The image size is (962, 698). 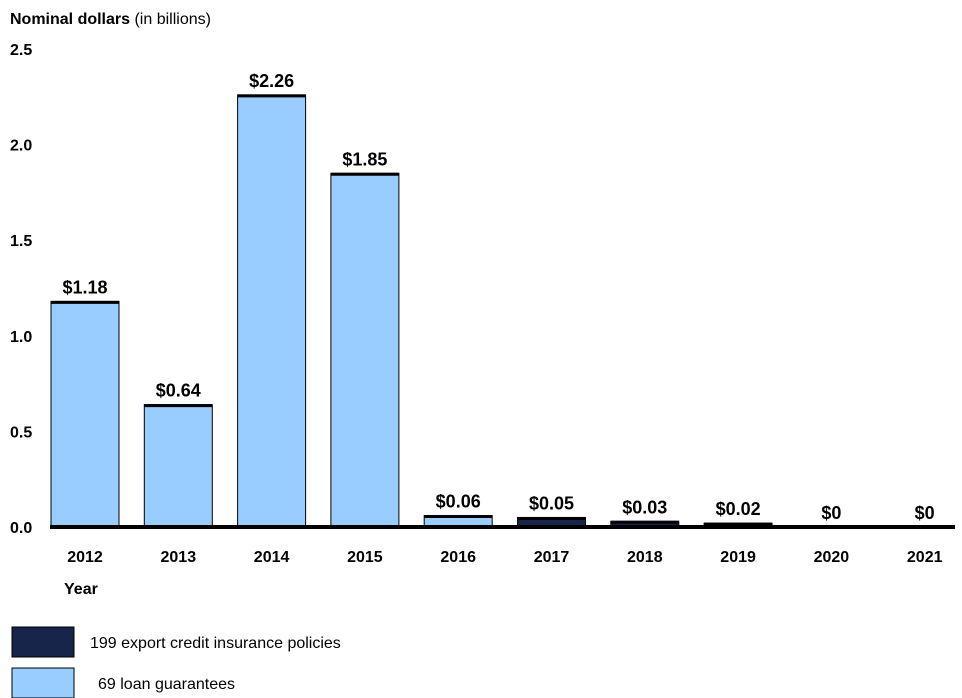 What do you see at coordinates (551, 503) in the screenshot?
I see `data-label: $0.05` at bounding box center [551, 503].